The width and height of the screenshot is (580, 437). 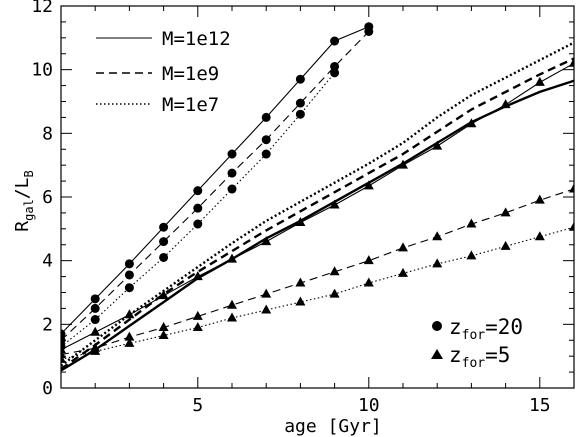 What do you see at coordinates (197, 405) in the screenshot?
I see `x-tick-label: 5` at bounding box center [197, 405].